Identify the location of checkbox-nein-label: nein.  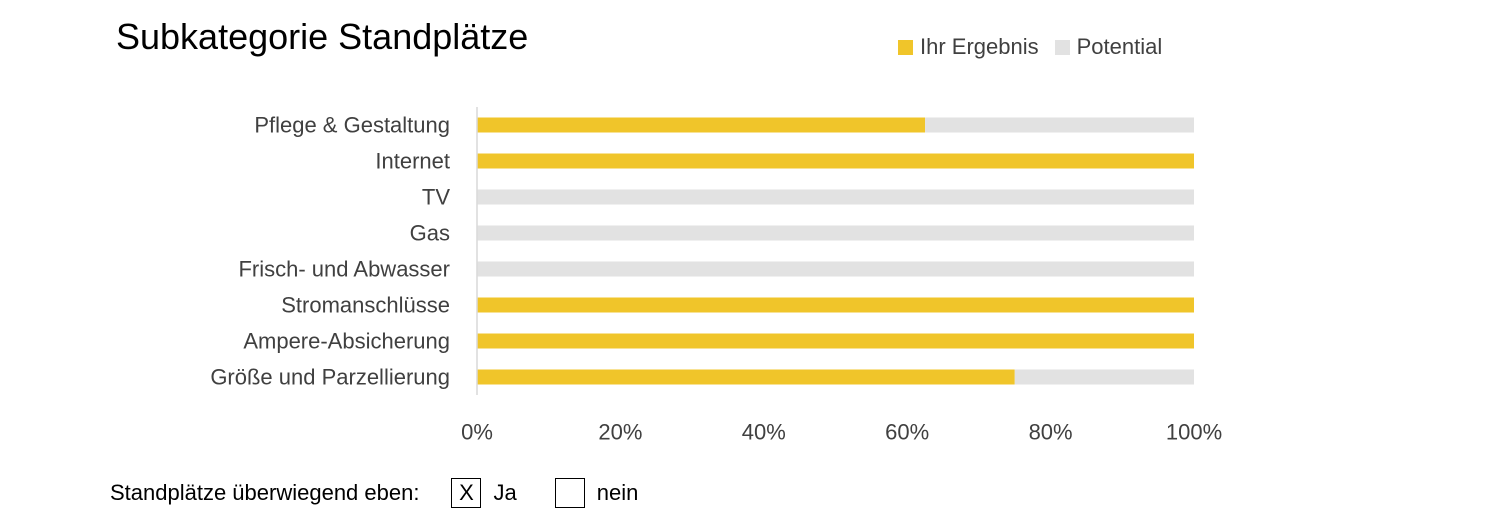
(617, 492).